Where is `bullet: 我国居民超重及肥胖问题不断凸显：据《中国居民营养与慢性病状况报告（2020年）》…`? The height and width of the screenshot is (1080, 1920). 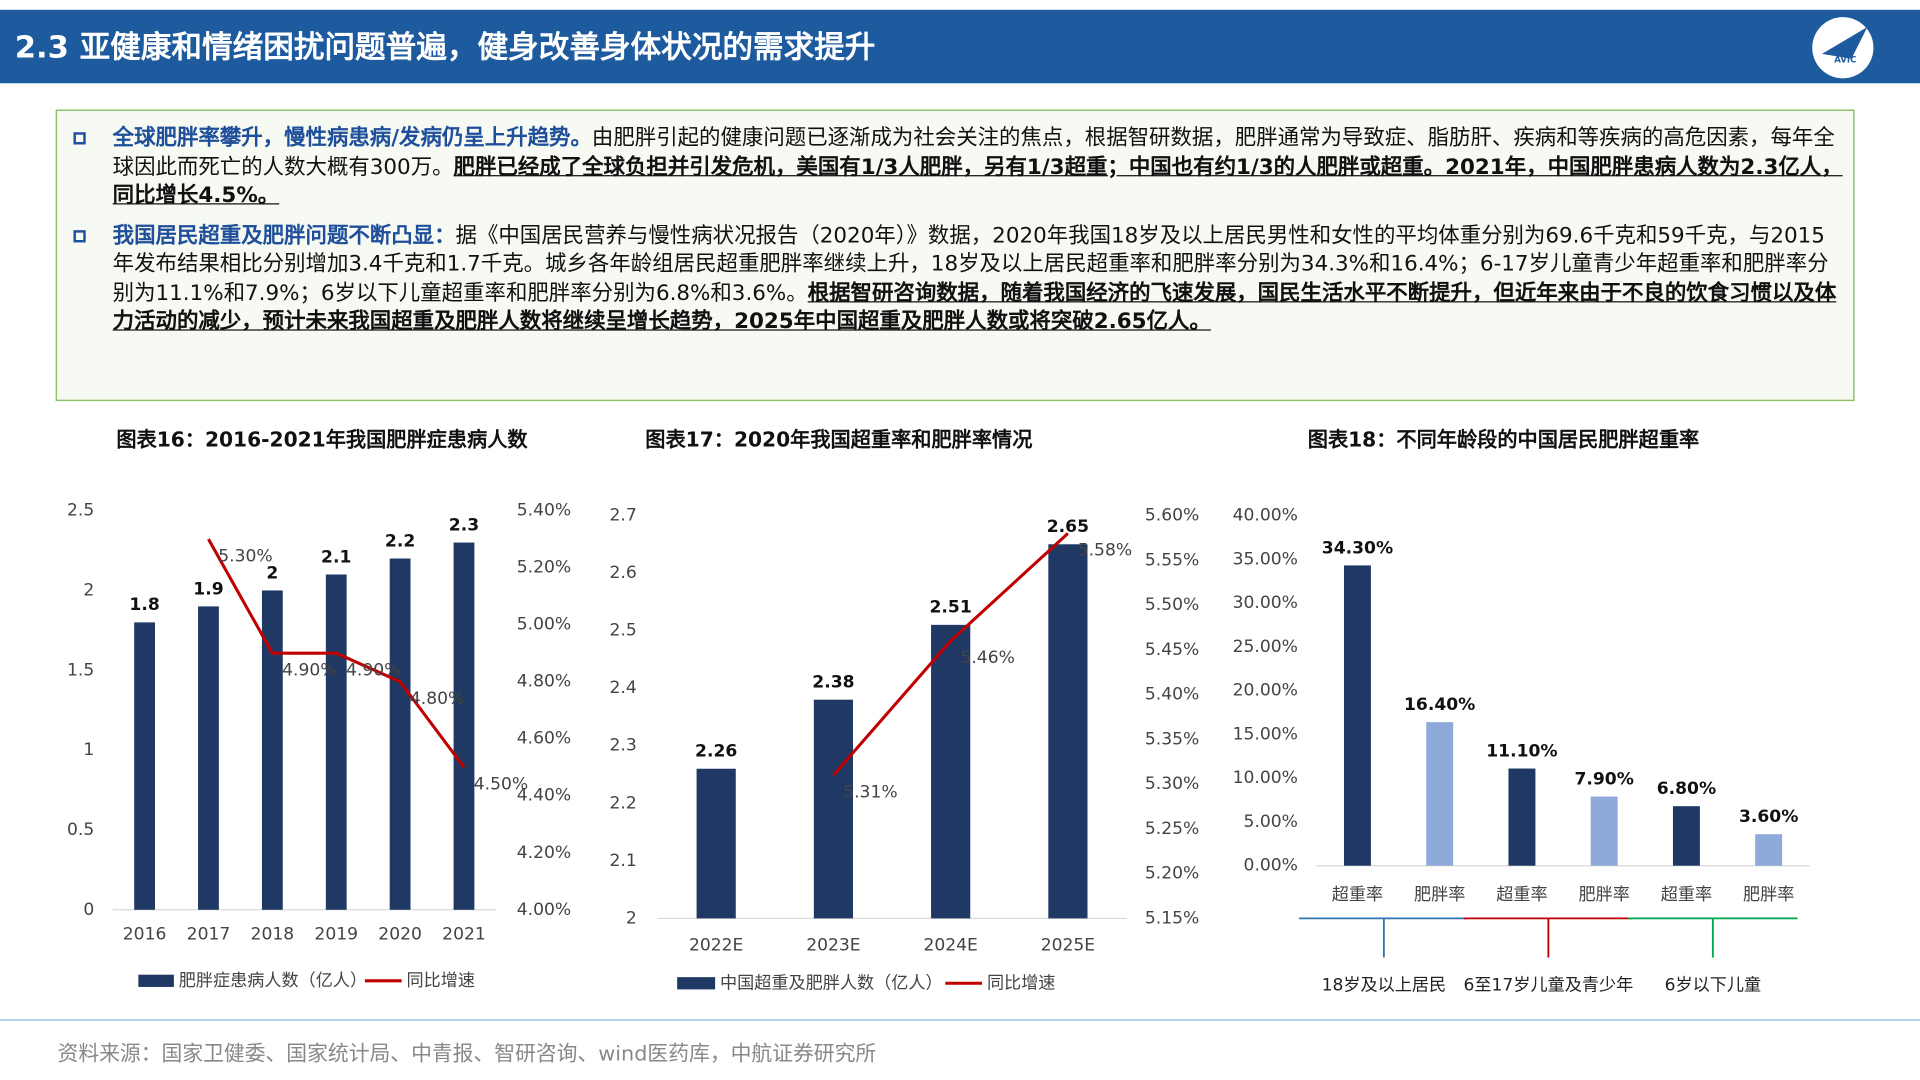 bullet: 我国居民超重及肥胖问题不断凸显：据《中国居民营养与慢性病状况报告（2020年）》… is located at coordinates (950, 279).